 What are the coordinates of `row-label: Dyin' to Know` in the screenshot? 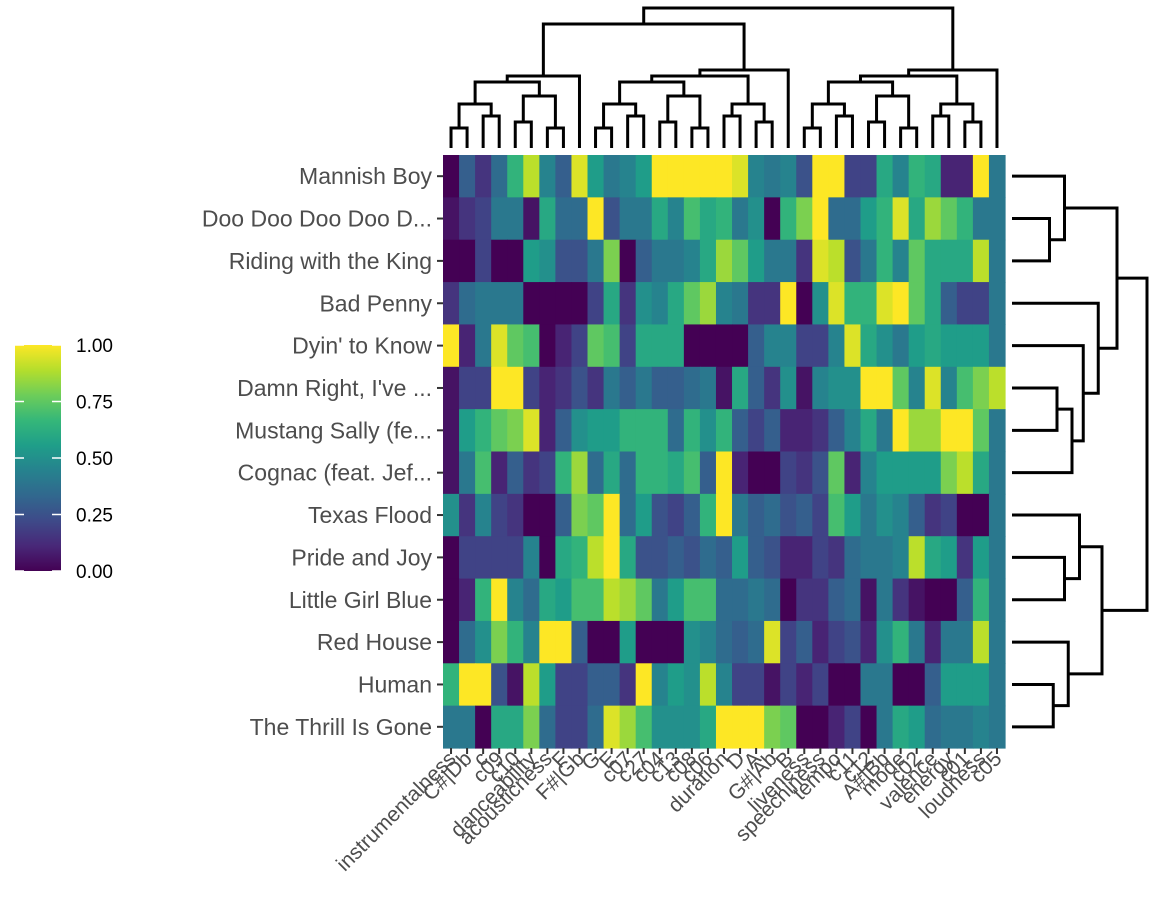 It's located at (362, 346).